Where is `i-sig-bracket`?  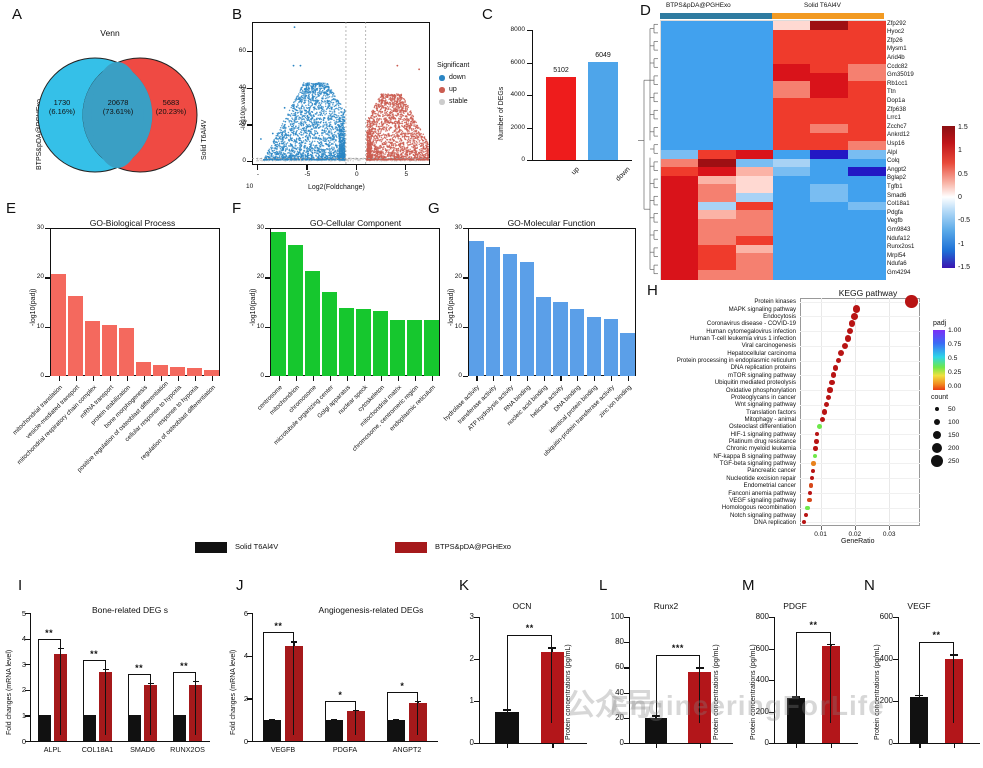
i-sig-bracket is located at coordinates (94, 697).